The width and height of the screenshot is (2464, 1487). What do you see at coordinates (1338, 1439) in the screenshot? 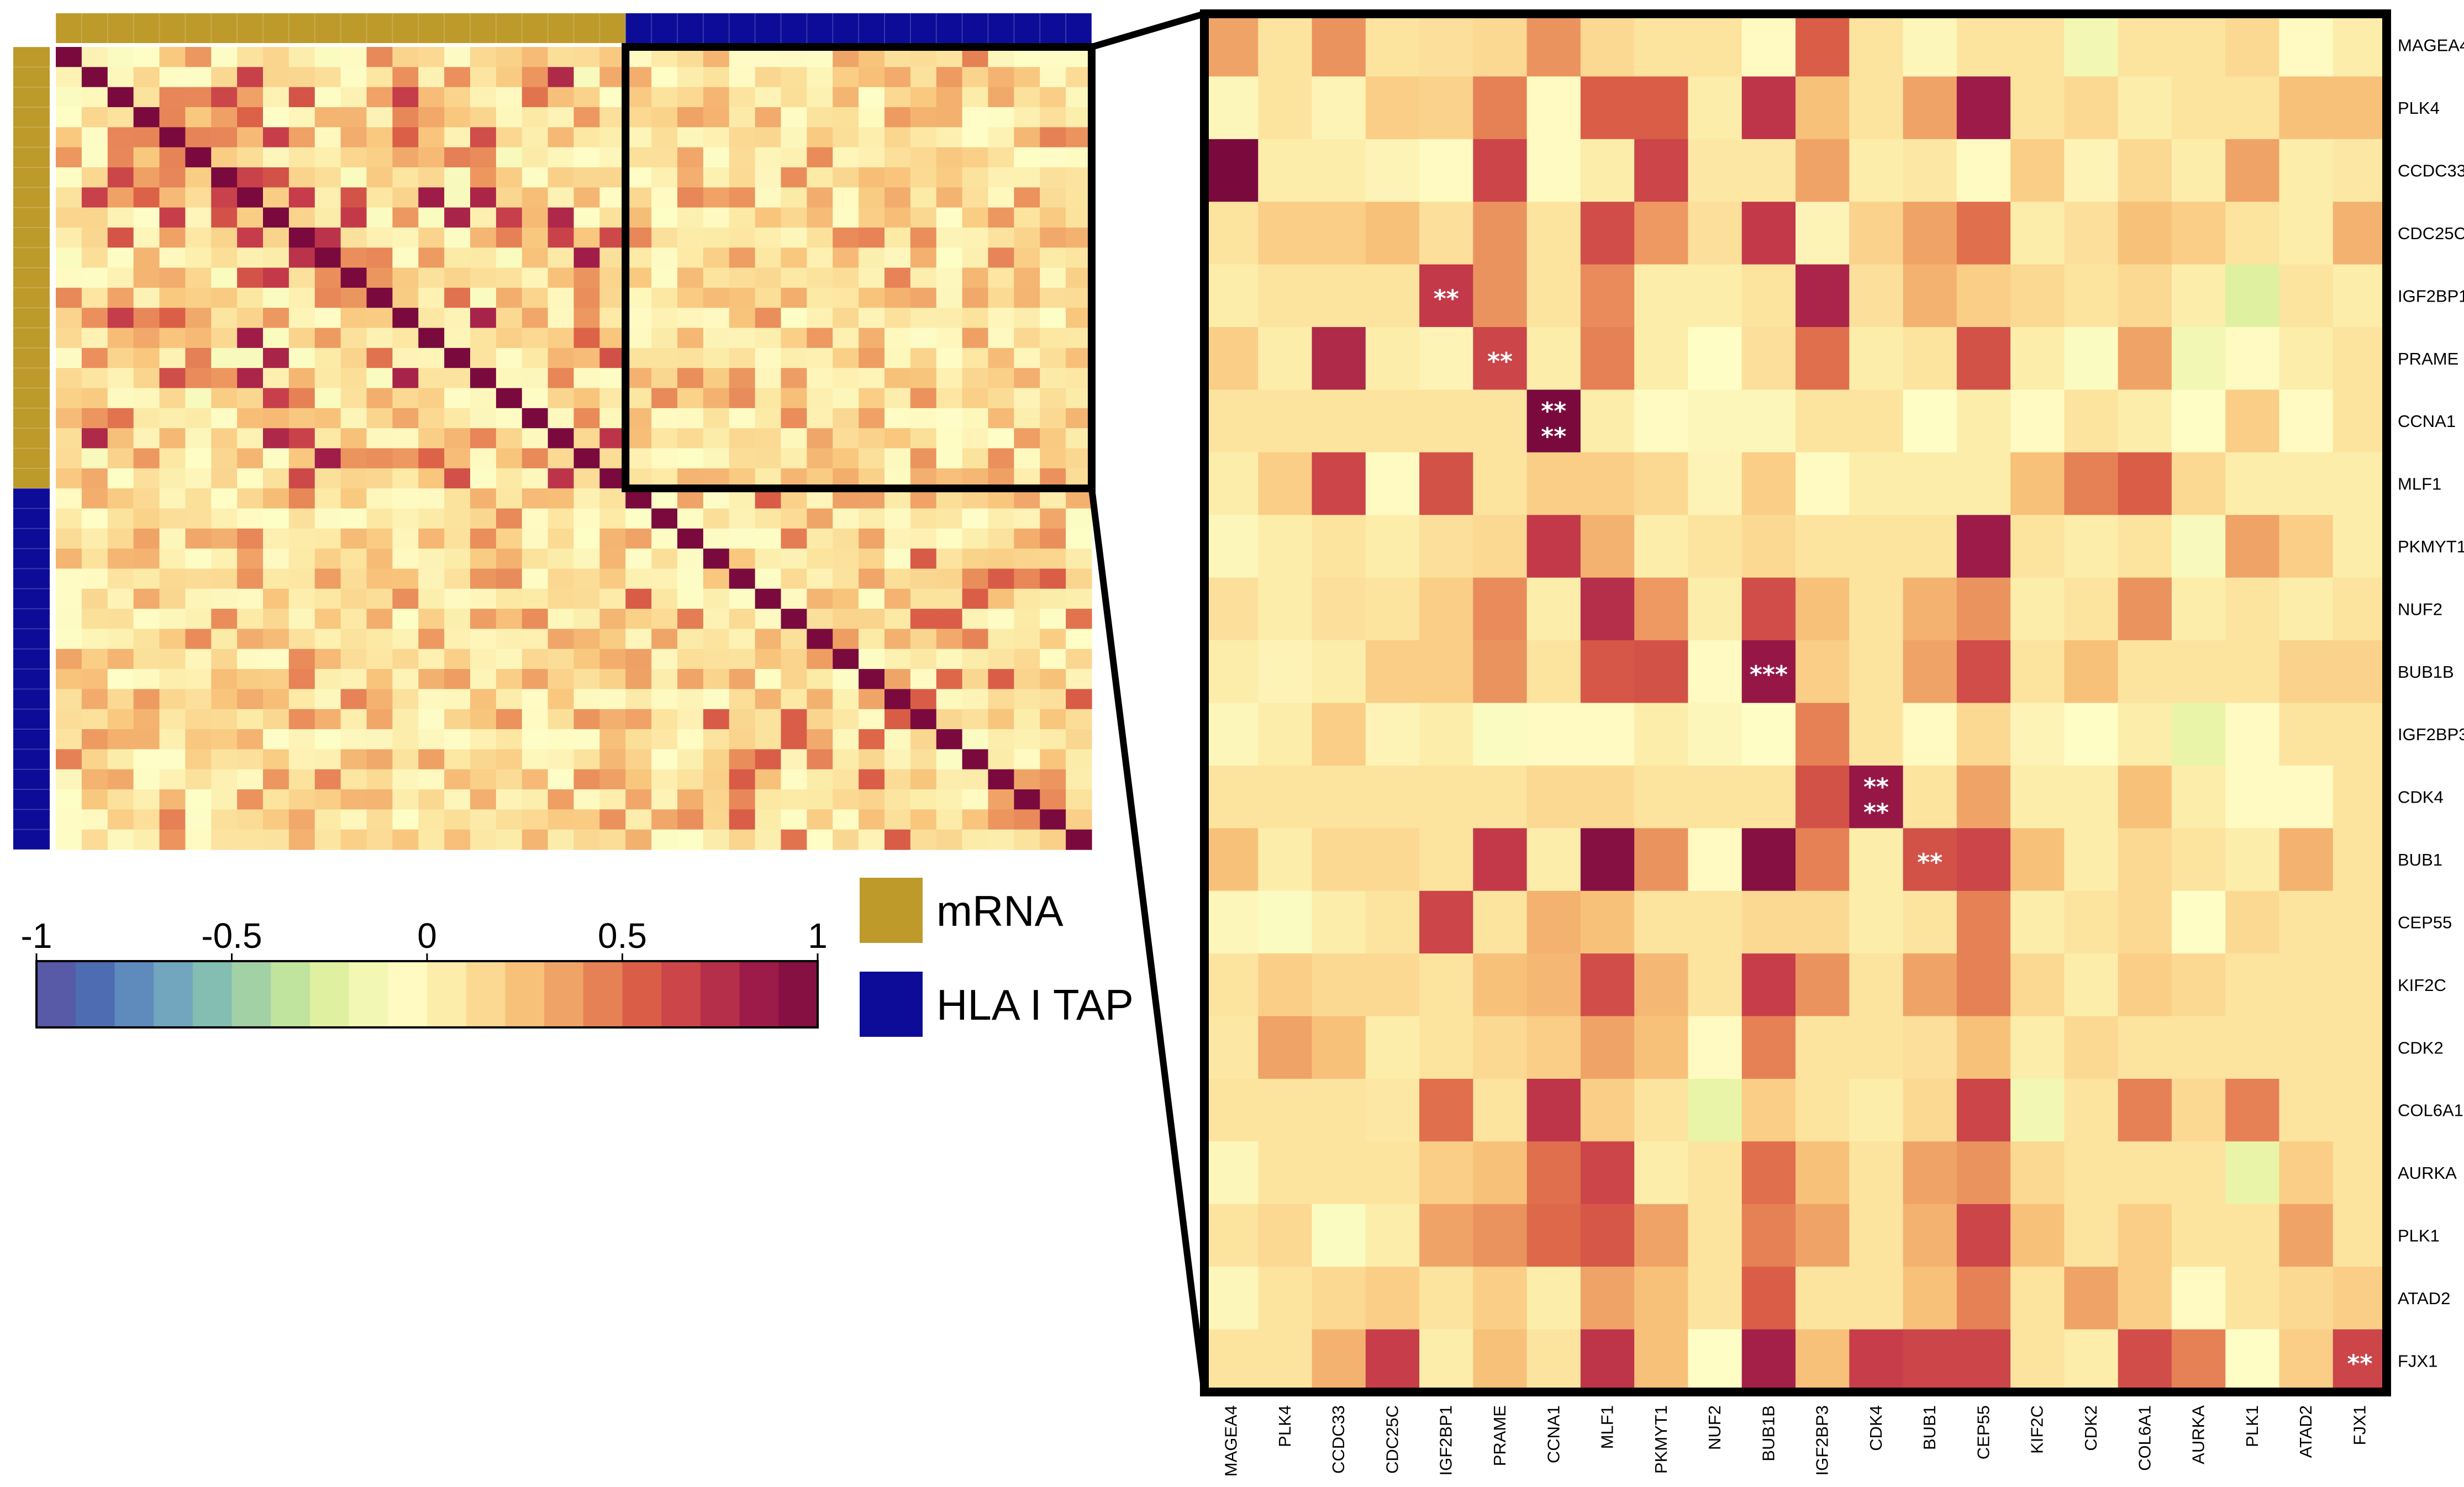
I see `column-label: CCDC33` at bounding box center [1338, 1439].